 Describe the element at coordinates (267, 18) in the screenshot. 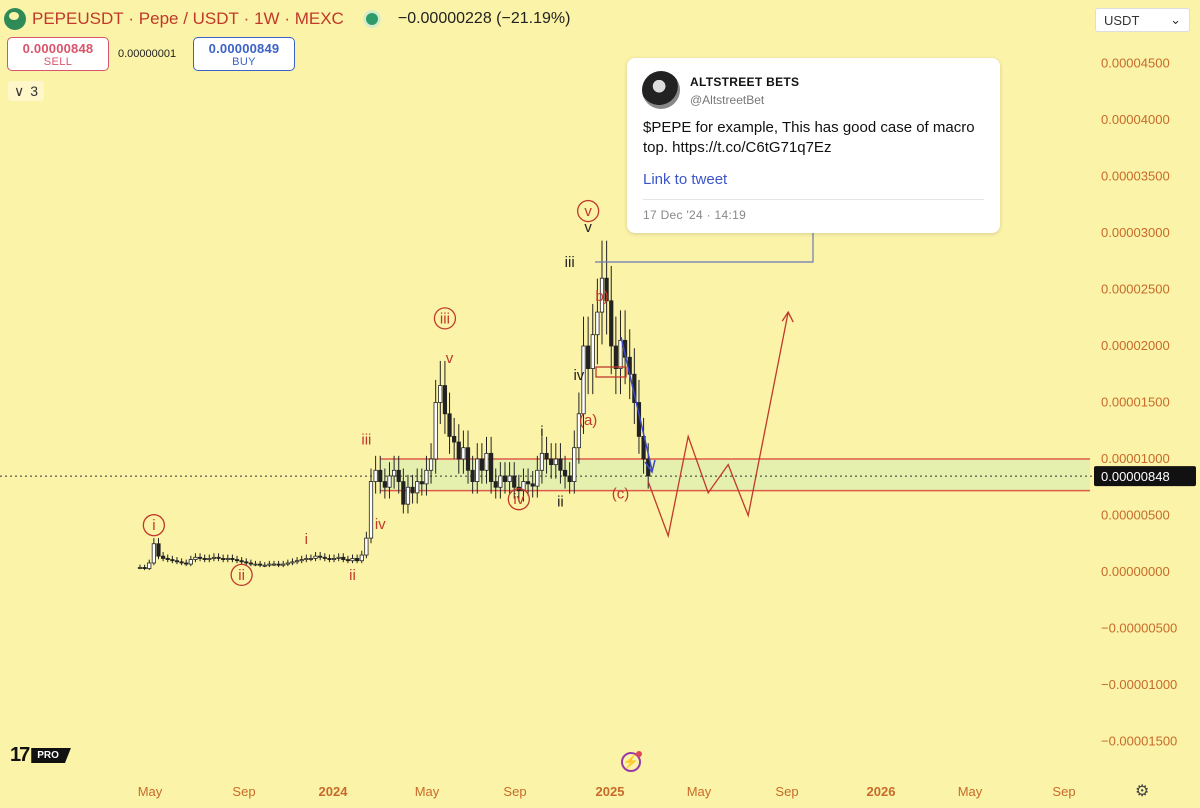

I see `interval-label: 1W` at that location.